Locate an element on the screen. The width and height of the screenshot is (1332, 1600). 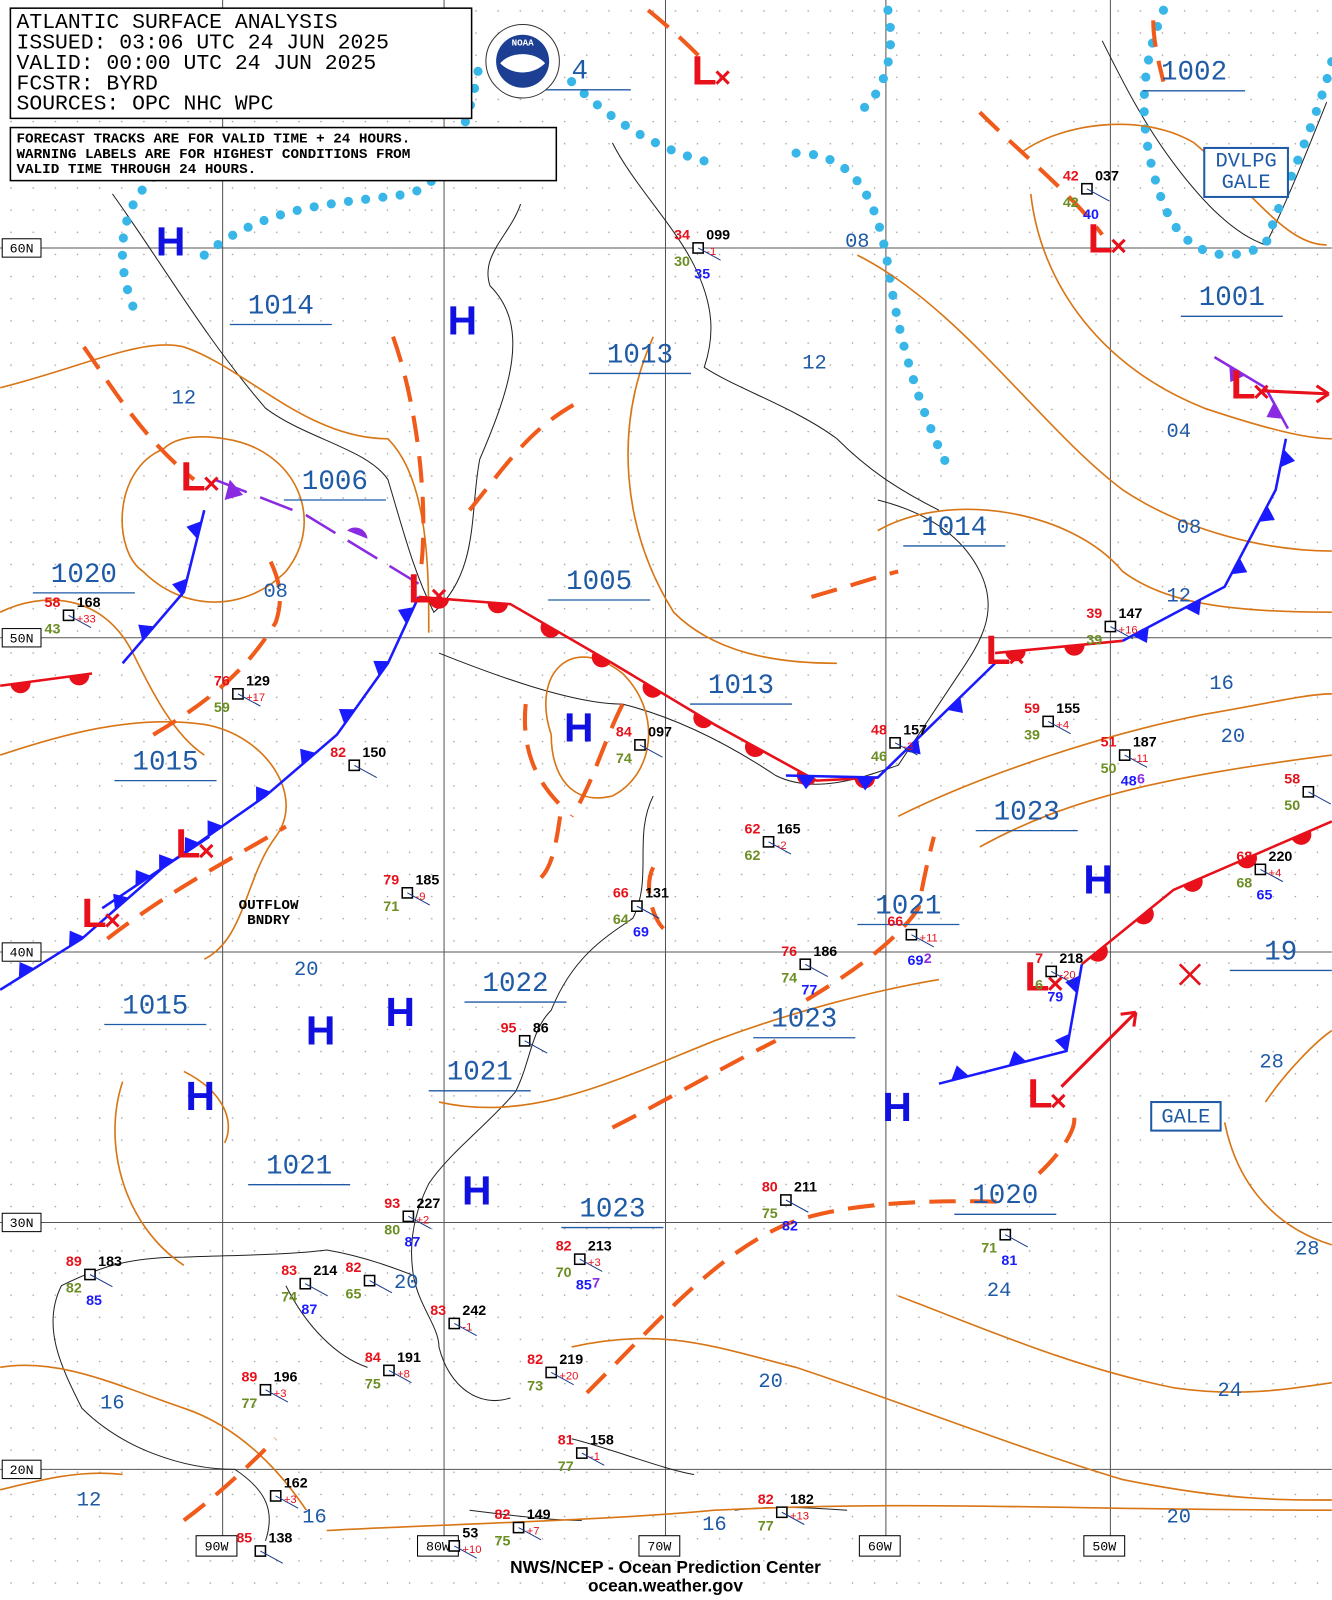
isobar-label: 08 is located at coordinates (275, 592).